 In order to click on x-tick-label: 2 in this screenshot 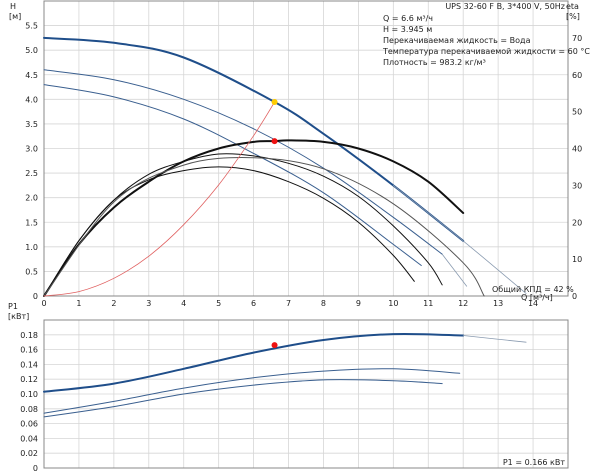, I will do `click(113, 303)`.